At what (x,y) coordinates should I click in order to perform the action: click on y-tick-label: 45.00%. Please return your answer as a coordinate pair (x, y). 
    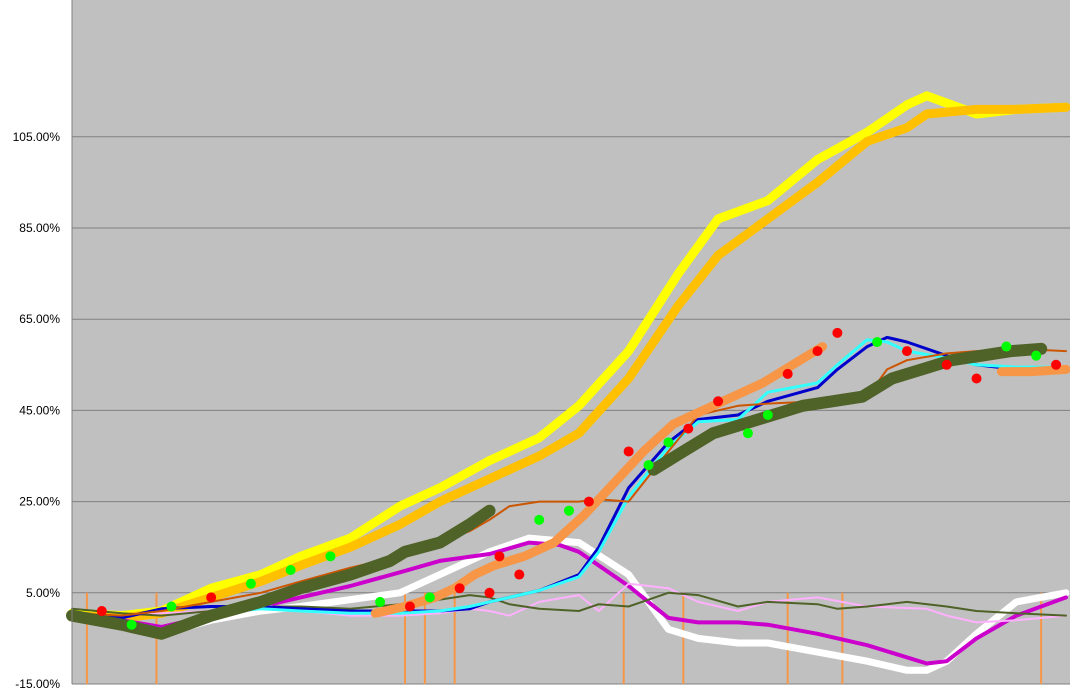
    Looking at the image, I should click on (39, 410).